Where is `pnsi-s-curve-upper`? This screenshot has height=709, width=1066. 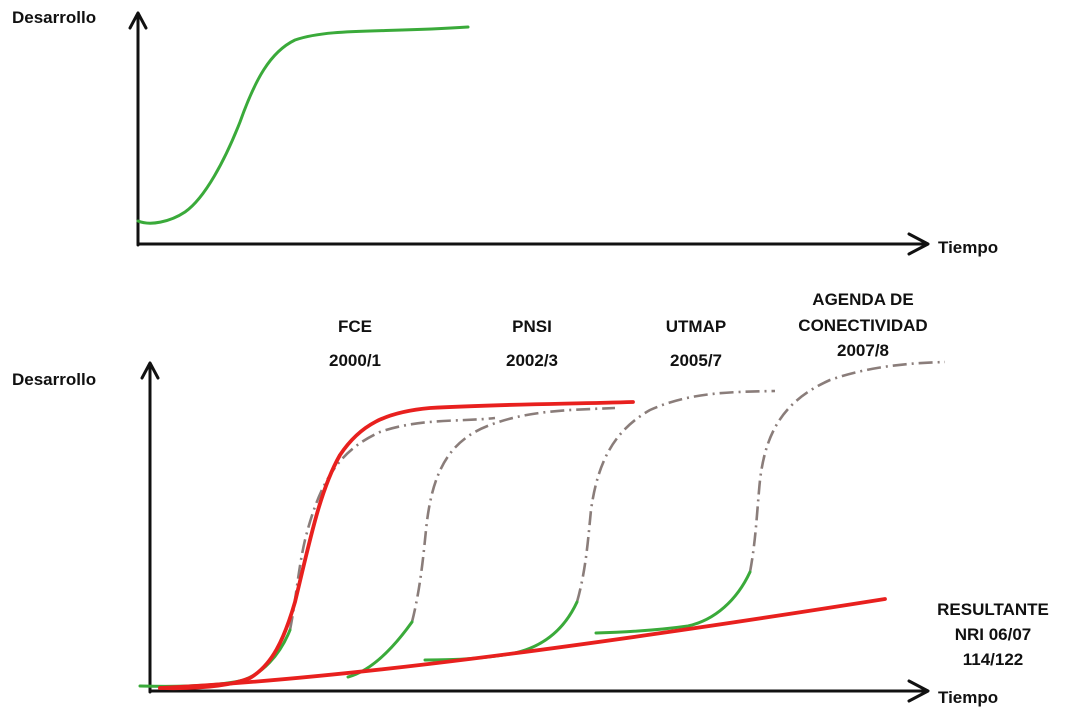
pnsi-s-curve-upper is located at coordinates (513, 514).